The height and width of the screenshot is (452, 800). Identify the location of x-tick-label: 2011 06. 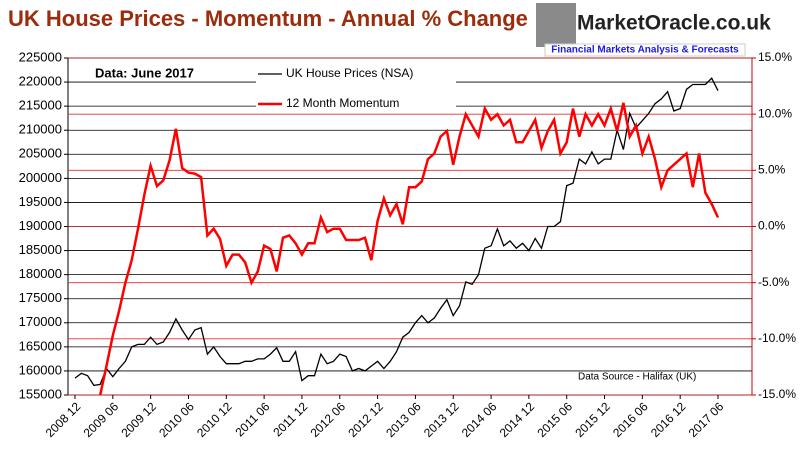
(253, 419).